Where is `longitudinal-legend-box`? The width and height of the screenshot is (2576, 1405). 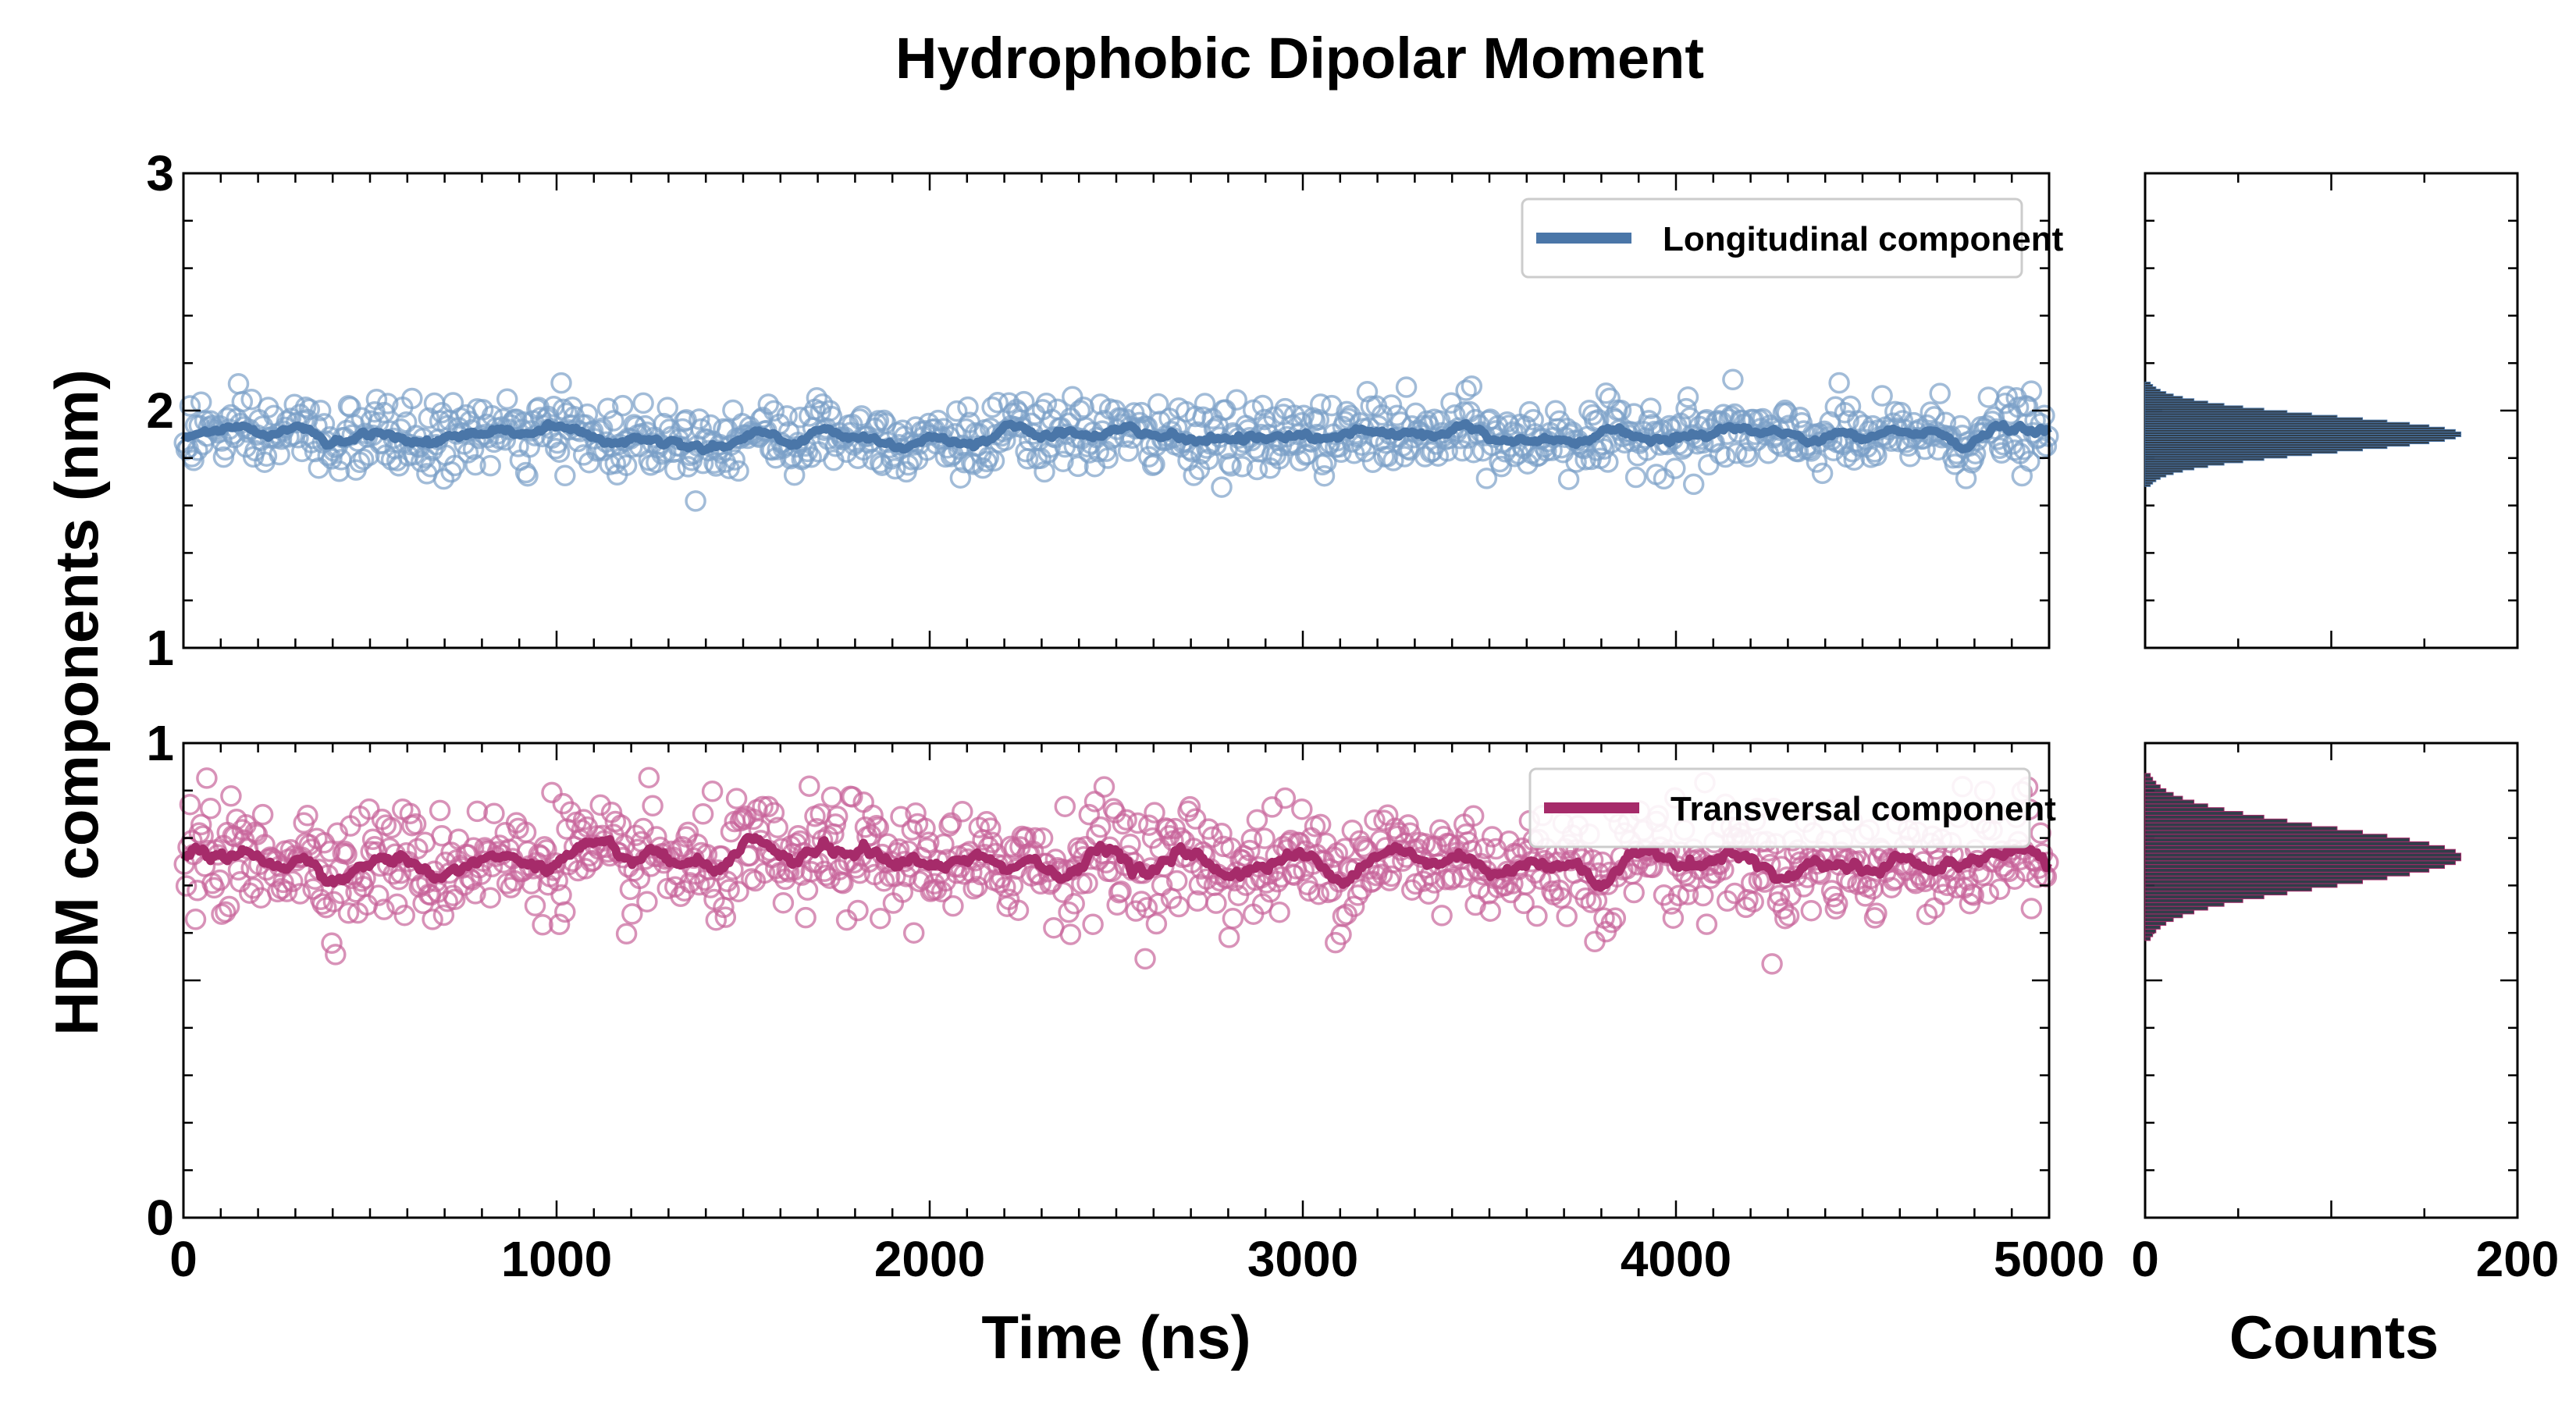
longitudinal-legend-box is located at coordinates (1772, 238).